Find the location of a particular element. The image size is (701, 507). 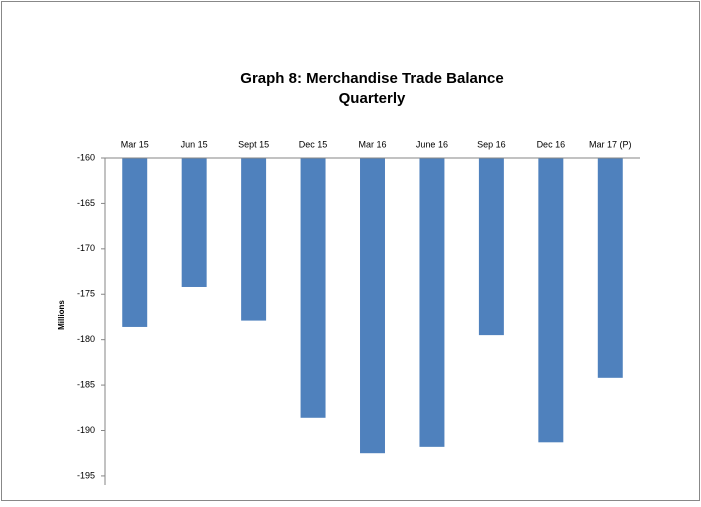

y-tick-label: -180 is located at coordinates (86, 339).